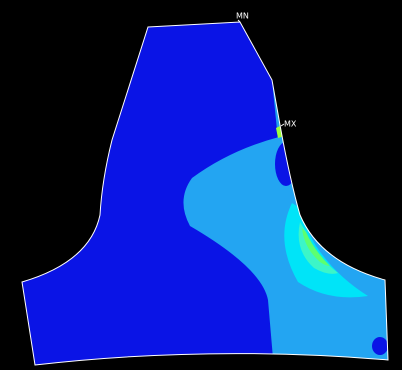  Describe the element at coordinates (282, 125) in the screenshot. I see `max-pointer` at that location.